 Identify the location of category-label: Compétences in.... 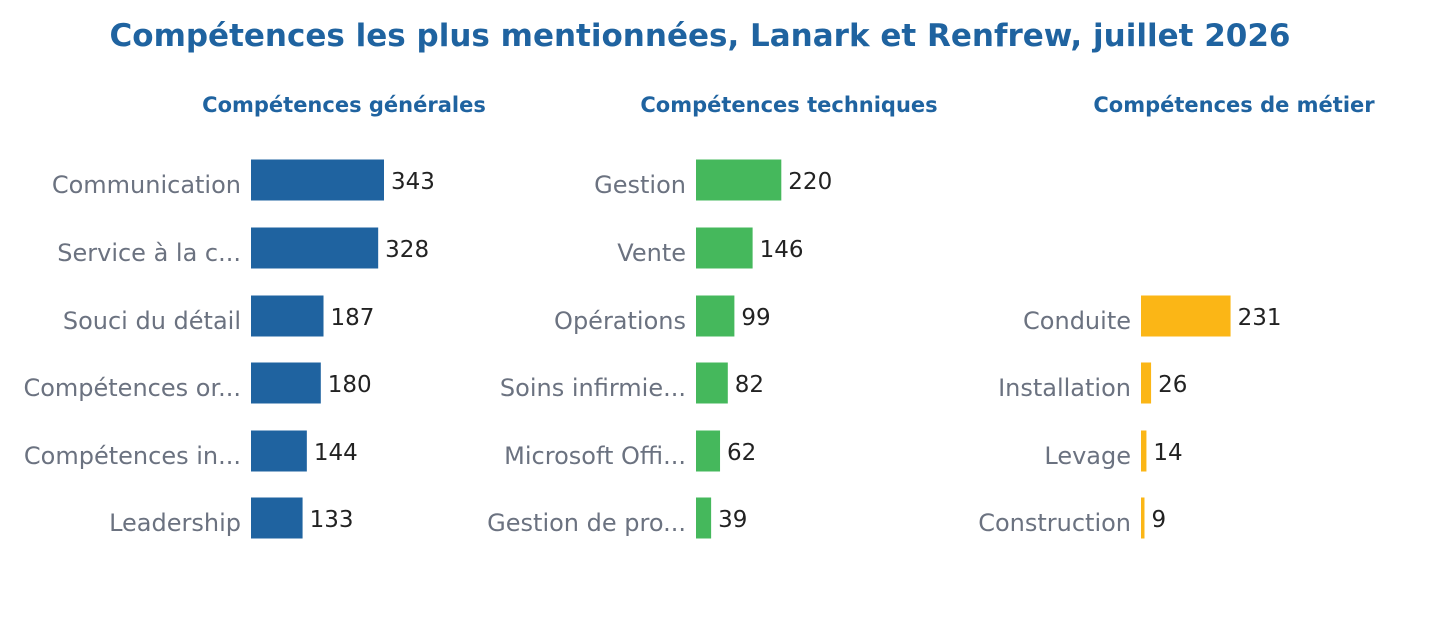
(132, 456).